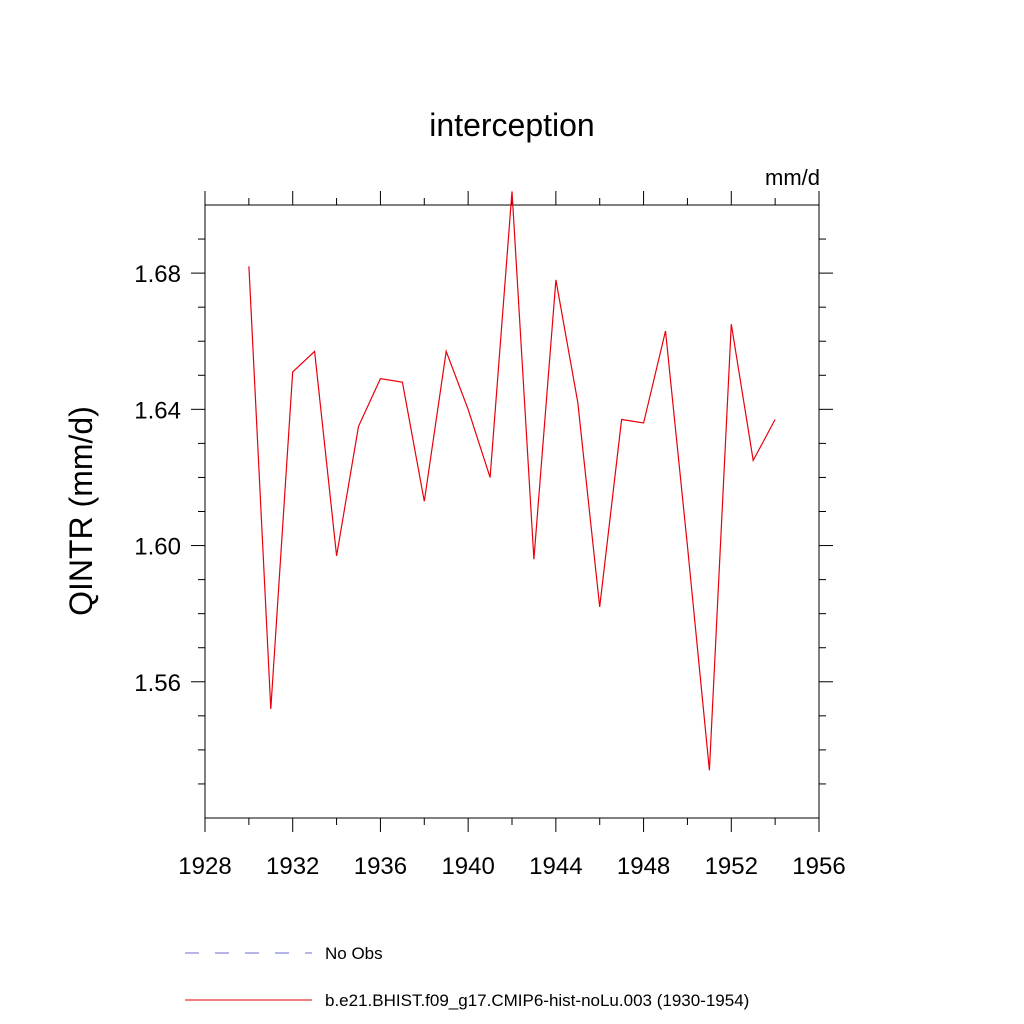 The height and width of the screenshot is (1024, 1024). What do you see at coordinates (380, 866) in the screenshot?
I see `x-tick-label: 1936` at bounding box center [380, 866].